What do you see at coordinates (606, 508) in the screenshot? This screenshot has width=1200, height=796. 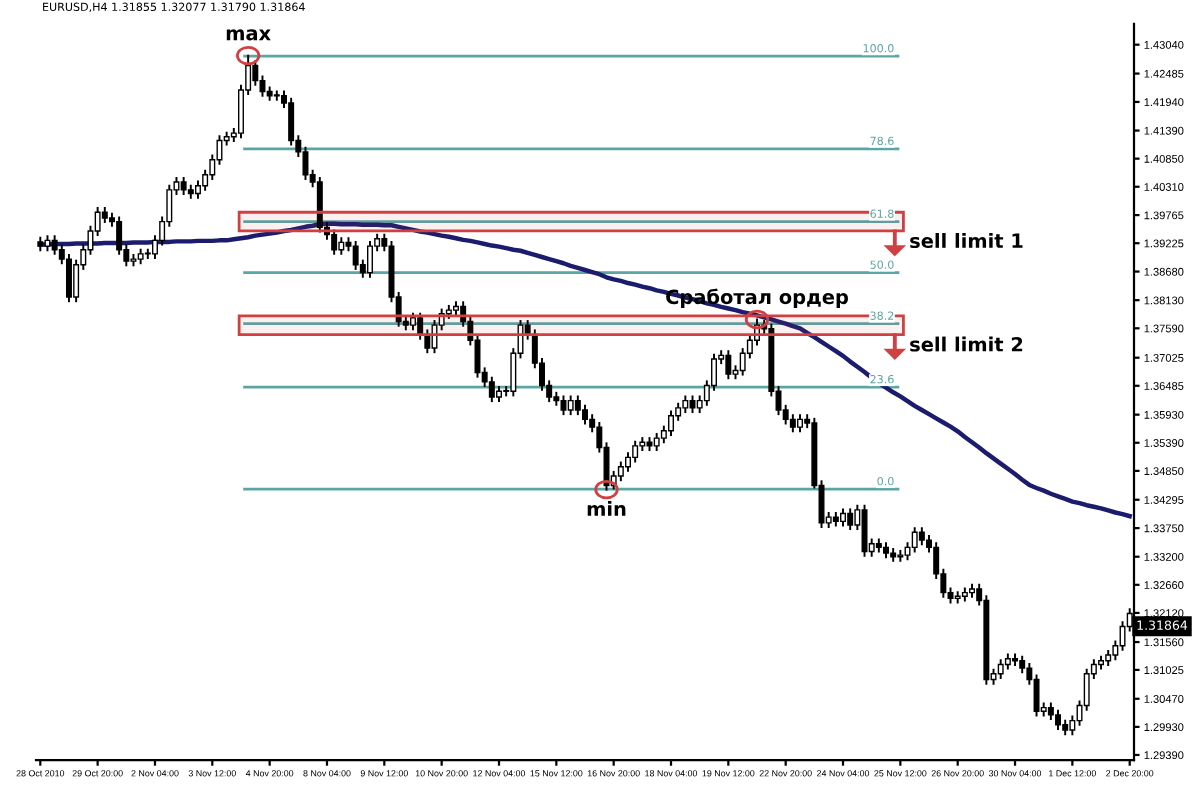 I see `annotation: min` at bounding box center [606, 508].